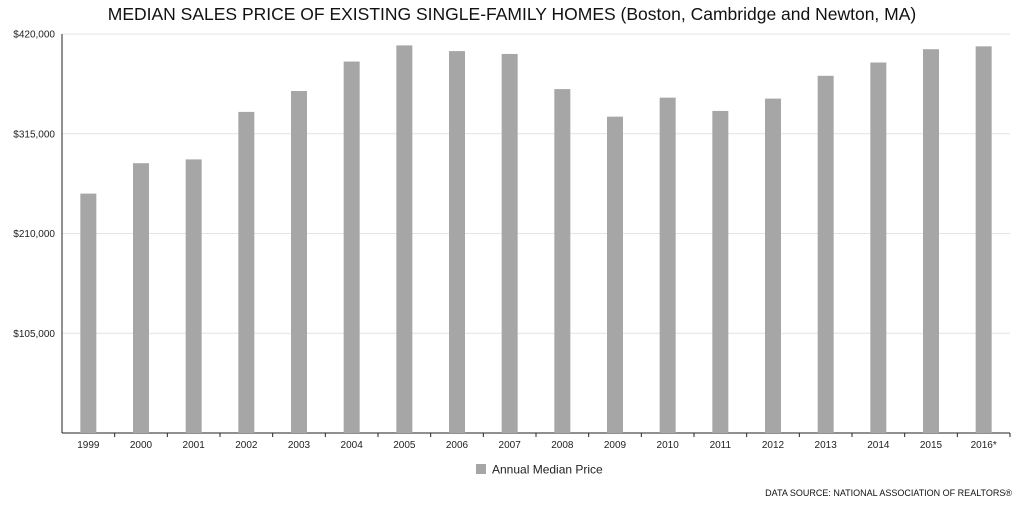  Describe the element at coordinates (510, 445) in the screenshot. I see `x-tick-label: 2007` at that location.